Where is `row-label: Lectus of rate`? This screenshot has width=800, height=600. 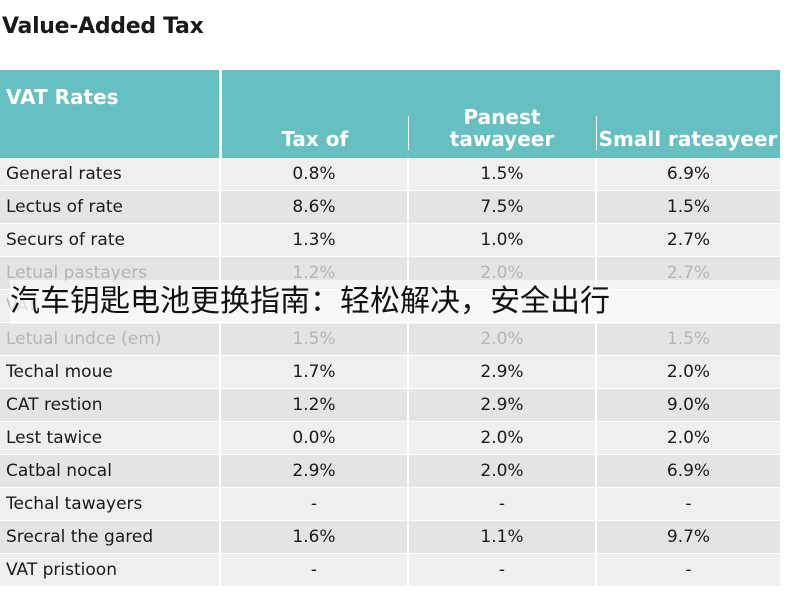
row-label: Lectus of rate is located at coordinates (110, 207).